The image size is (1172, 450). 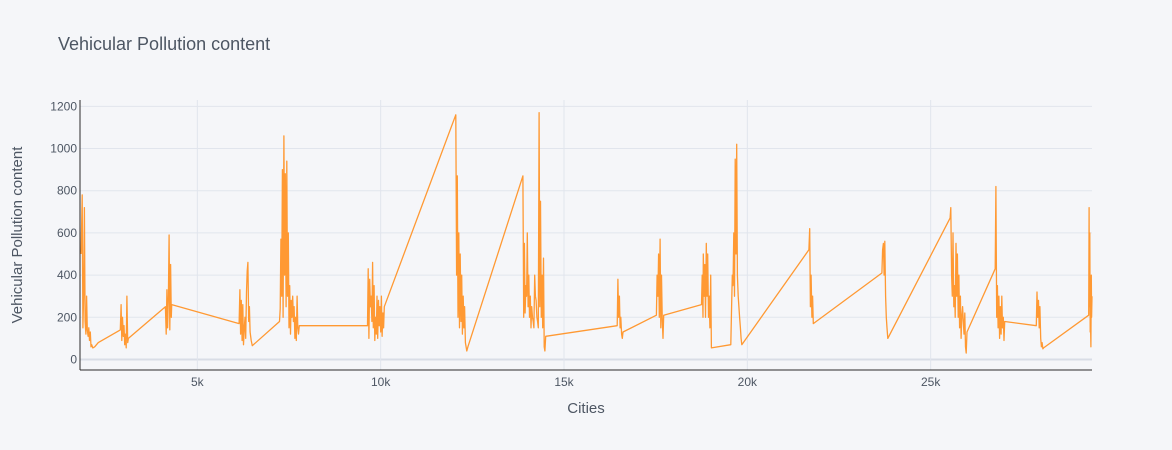 What do you see at coordinates (17, 235) in the screenshot?
I see `y-axis-title: Vehicular Pollution content` at bounding box center [17, 235].